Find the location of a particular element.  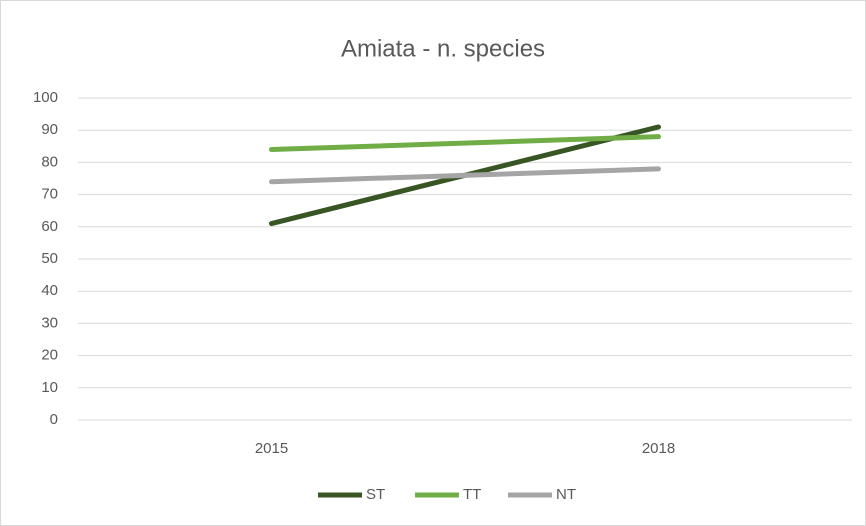

y-tick-label: 50 is located at coordinates (49, 258).